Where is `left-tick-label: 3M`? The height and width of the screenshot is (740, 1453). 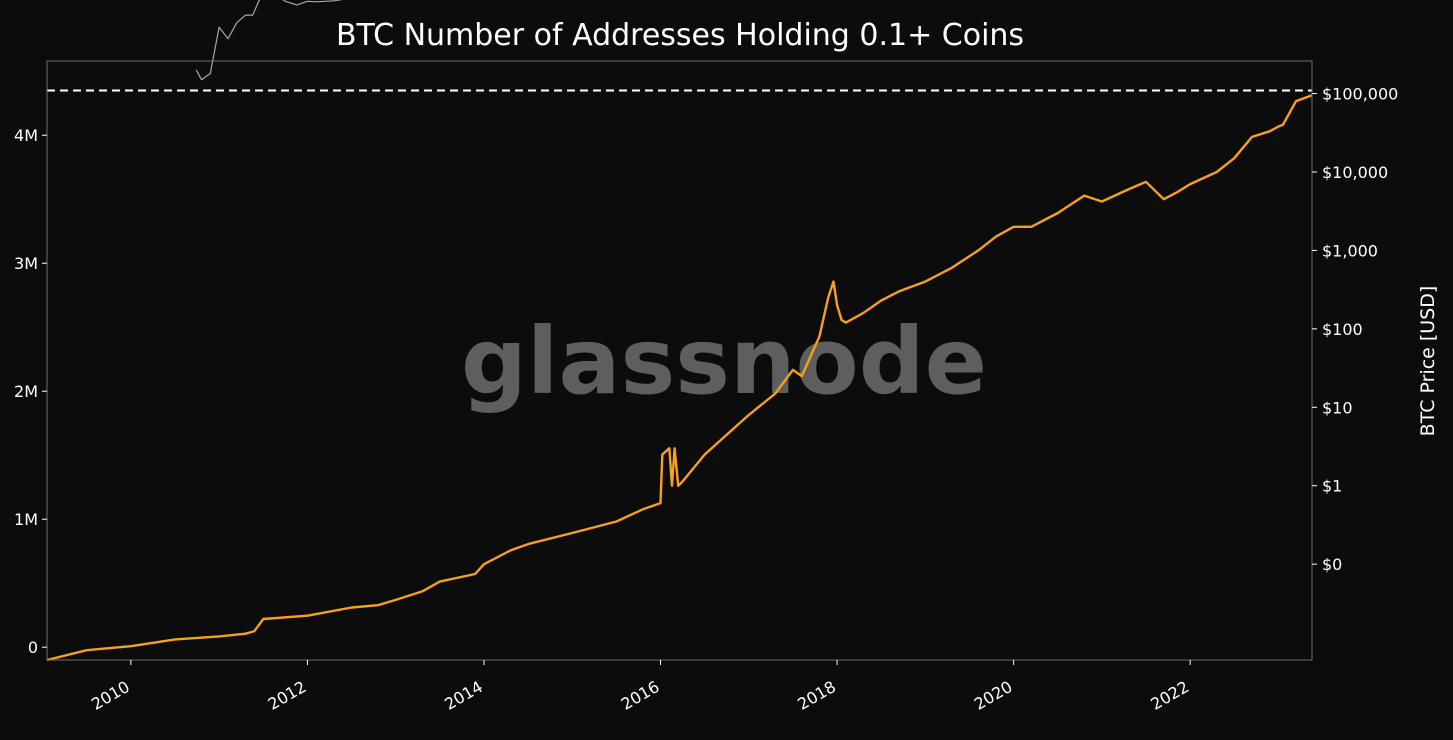 left-tick-label: 3M is located at coordinates (26, 263).